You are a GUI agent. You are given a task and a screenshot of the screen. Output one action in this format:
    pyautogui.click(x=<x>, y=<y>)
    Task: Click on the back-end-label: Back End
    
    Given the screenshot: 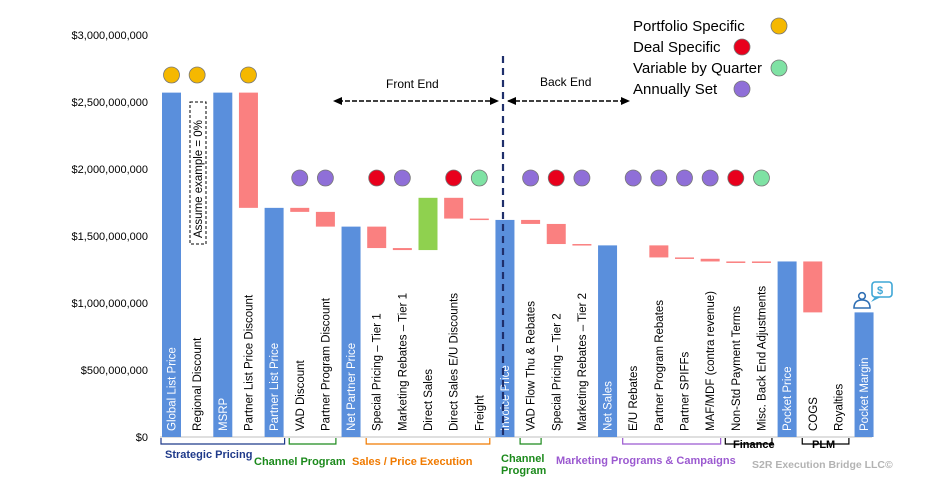 What is the action you would take?
    pyautogui.click(x=565, y=82)
    